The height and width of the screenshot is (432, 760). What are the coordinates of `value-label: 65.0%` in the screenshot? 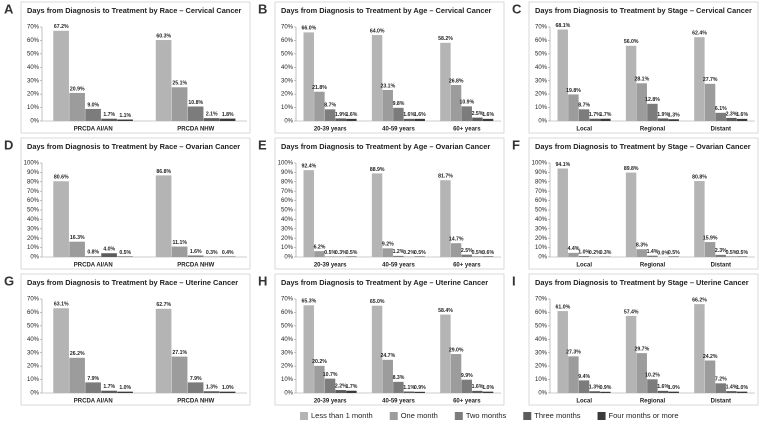 It's located at (377, 302).